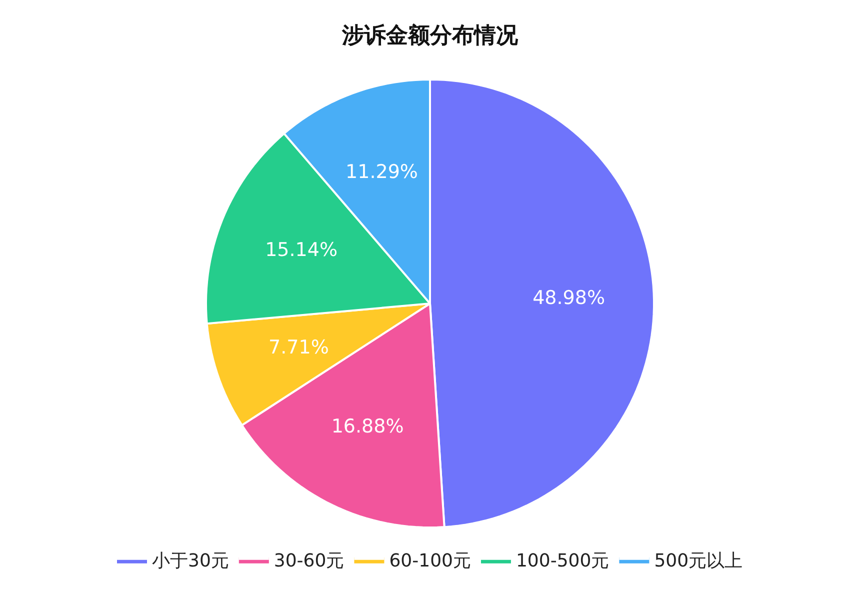 The width and height of the screenshot is (860, 607). Describe the element at coordinates (298, 347) in the screenshot. I see `data-label: 7.71%` at that location.